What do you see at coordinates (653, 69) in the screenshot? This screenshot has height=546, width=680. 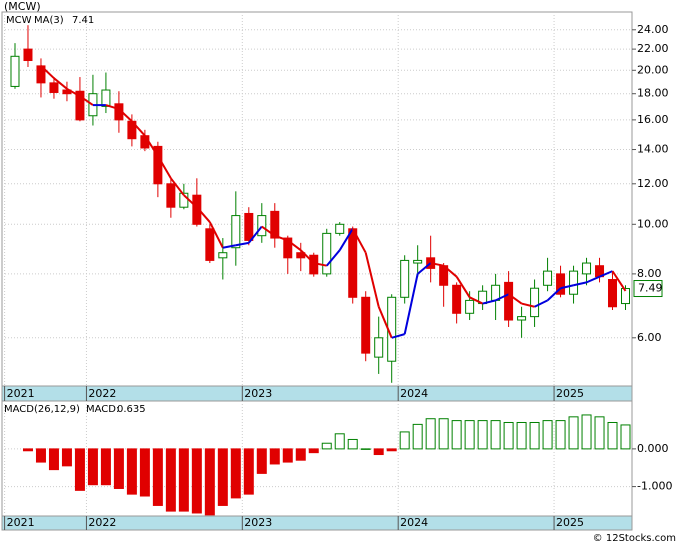 I see `y-tick-label: 20.00` at bounding box center [653, 69].